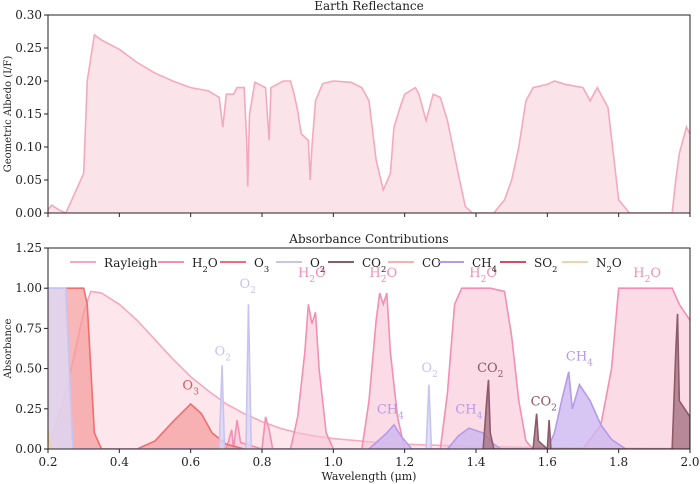 This screenshot has width=700, height=484. Describe the element at coordinates (374, 265) in the screenshot. I see `legend-label: CO2` at that location.